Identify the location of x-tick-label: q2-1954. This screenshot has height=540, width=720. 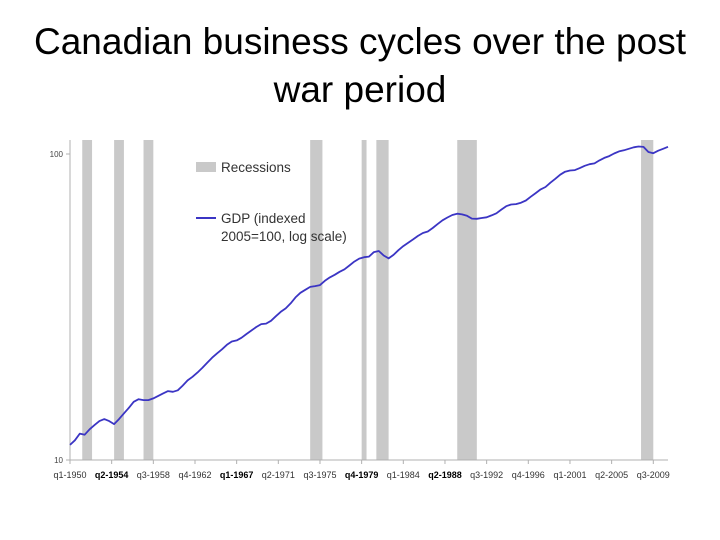
(112, 475).